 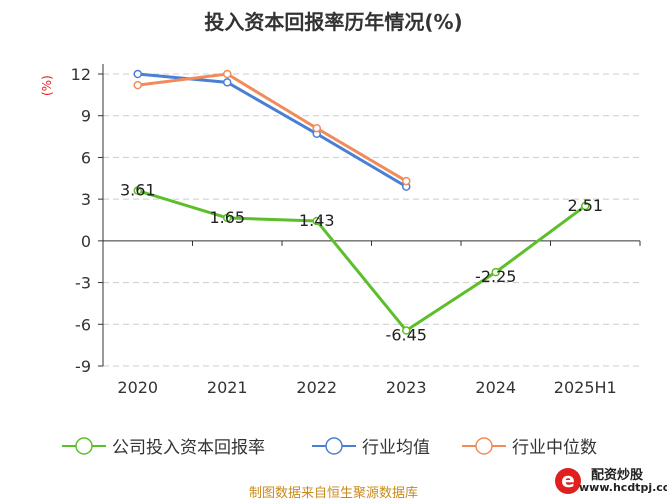 I want to click on y-tick-label: -6, so click(x=83, y=324).